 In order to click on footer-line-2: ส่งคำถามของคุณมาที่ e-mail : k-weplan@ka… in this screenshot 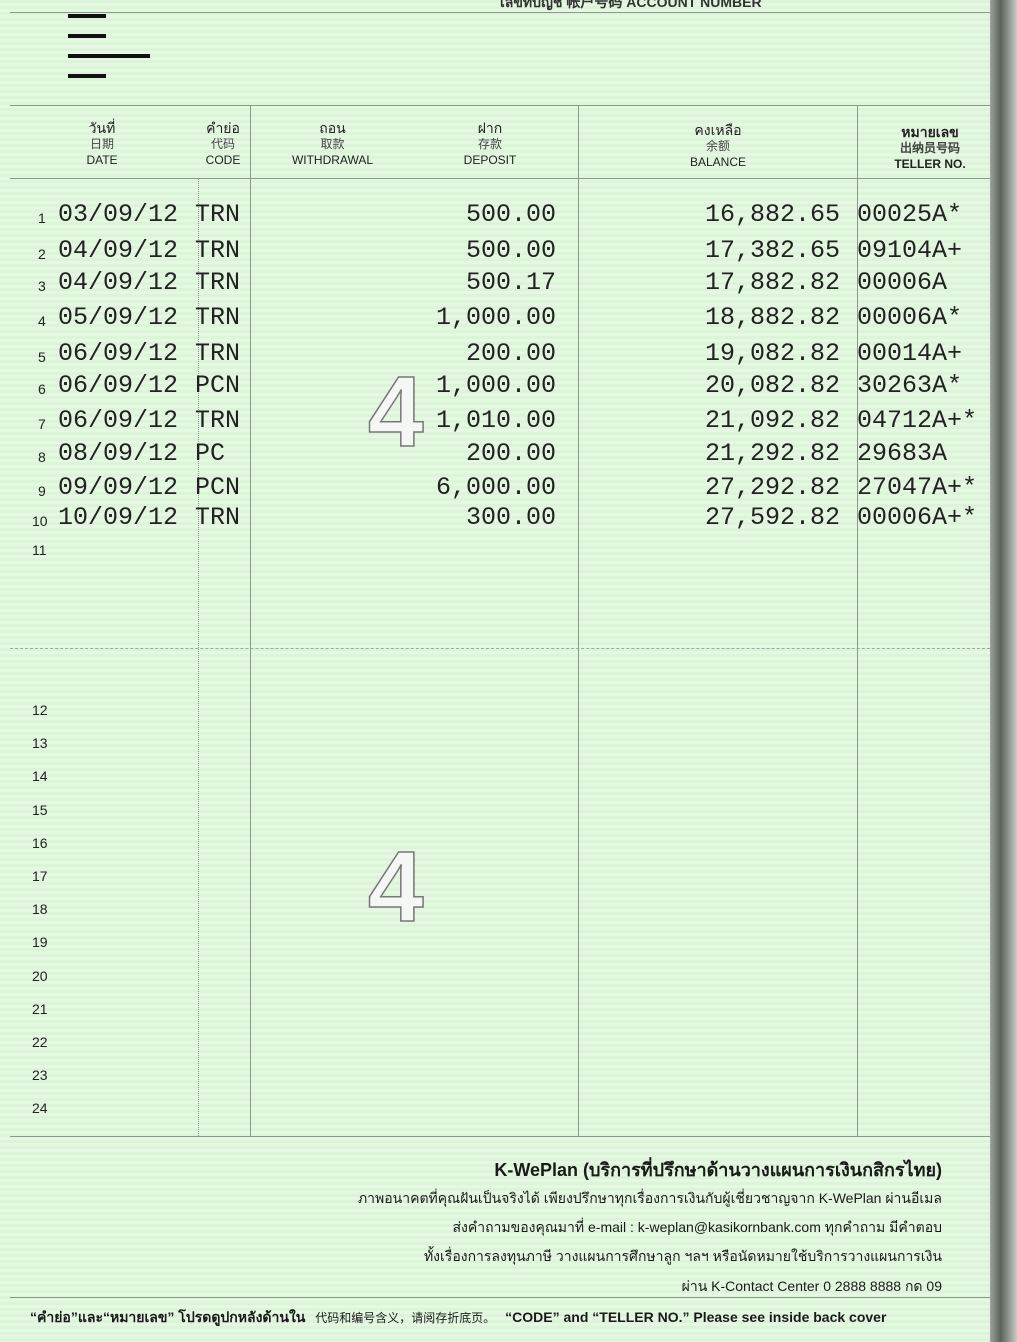, I will do `click(697, 1227)`.